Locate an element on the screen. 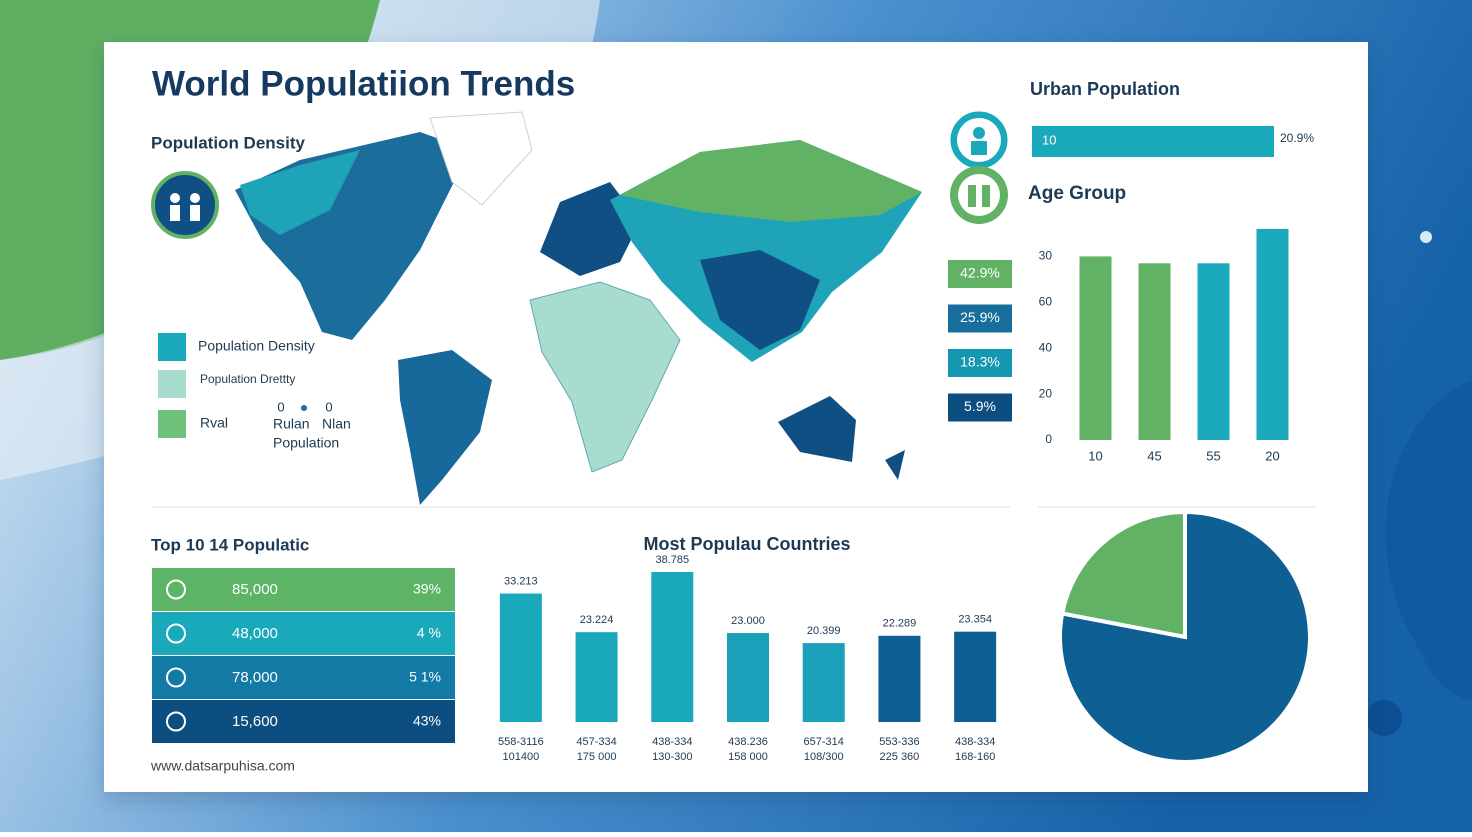 The image size is (1472, 837). x-tick-label: 10 is located at coordinates (1095, 455).